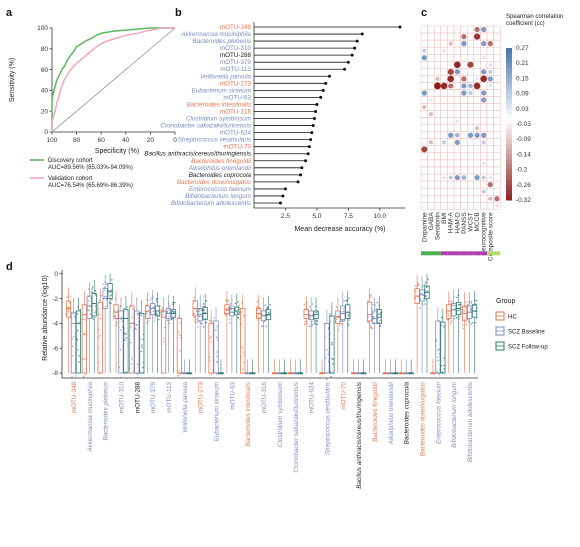  Describe the element at coordinates (523, 154) in the screenshot. I see `heatmap-legend-tick: -0.14` at that location.